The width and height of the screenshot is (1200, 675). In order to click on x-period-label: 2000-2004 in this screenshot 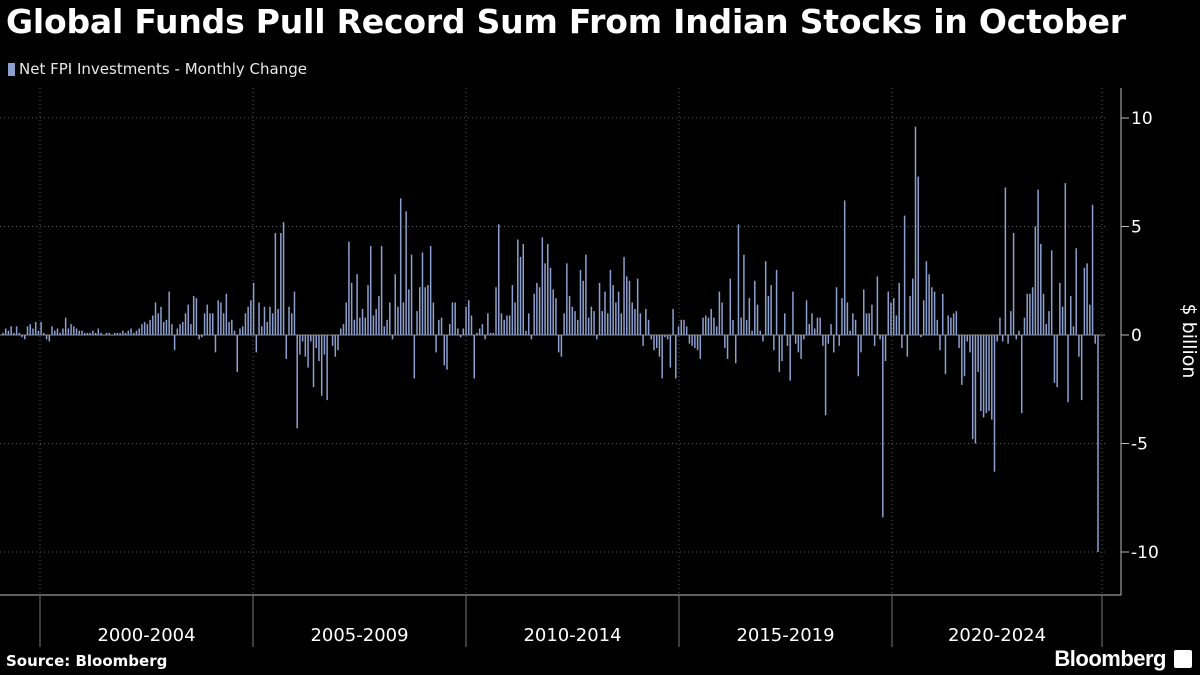, I will do `click(146, 635)`.